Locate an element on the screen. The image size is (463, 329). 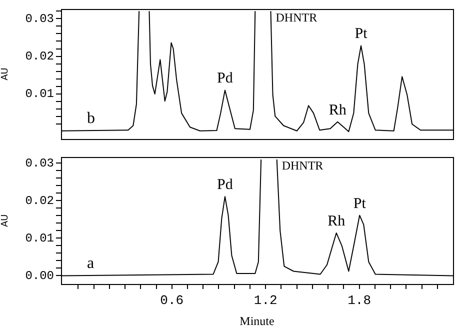
x-tick-label: 0.6 is located at coordinates (172, 300).